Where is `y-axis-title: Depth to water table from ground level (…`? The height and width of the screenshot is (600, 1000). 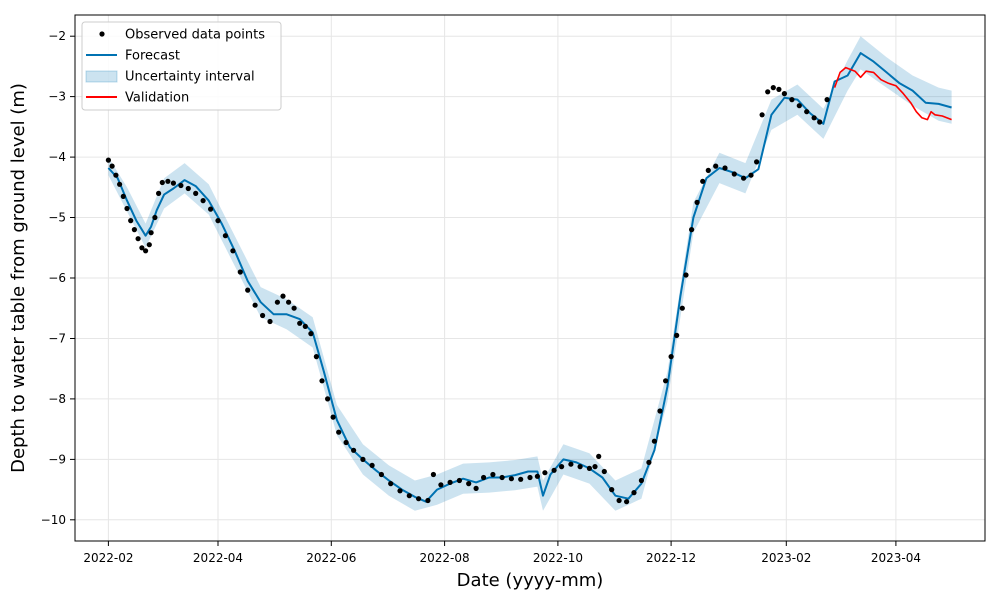 y-axis-title: Depth to water table from ground level (… is located at coordinates (18, 278).